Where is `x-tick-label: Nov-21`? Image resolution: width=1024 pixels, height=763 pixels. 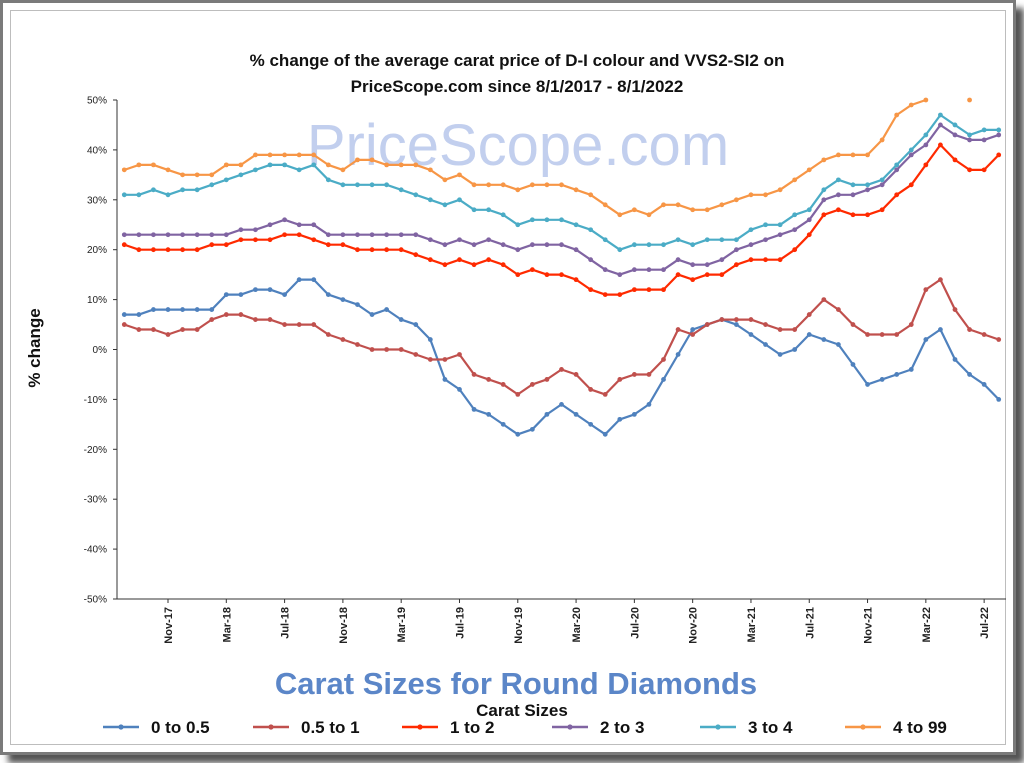
x-tick-label: Nov-21 is located at coordinates (869, 625).